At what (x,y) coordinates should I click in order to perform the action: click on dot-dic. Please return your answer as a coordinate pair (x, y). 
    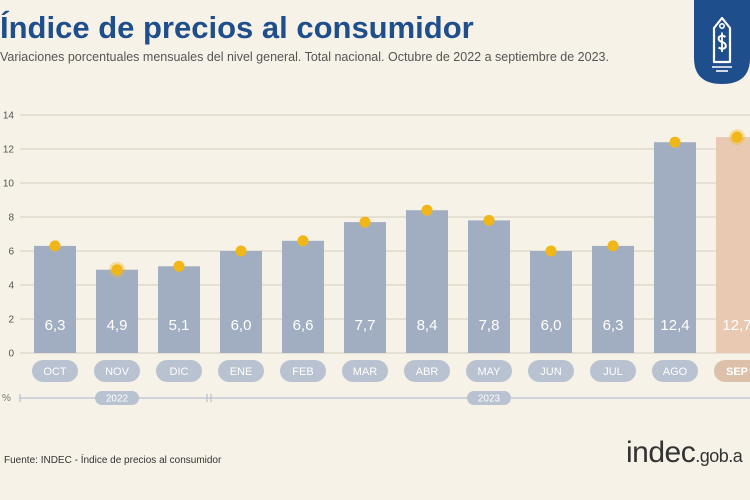
    Looking at the image, I should click on (179, 266).